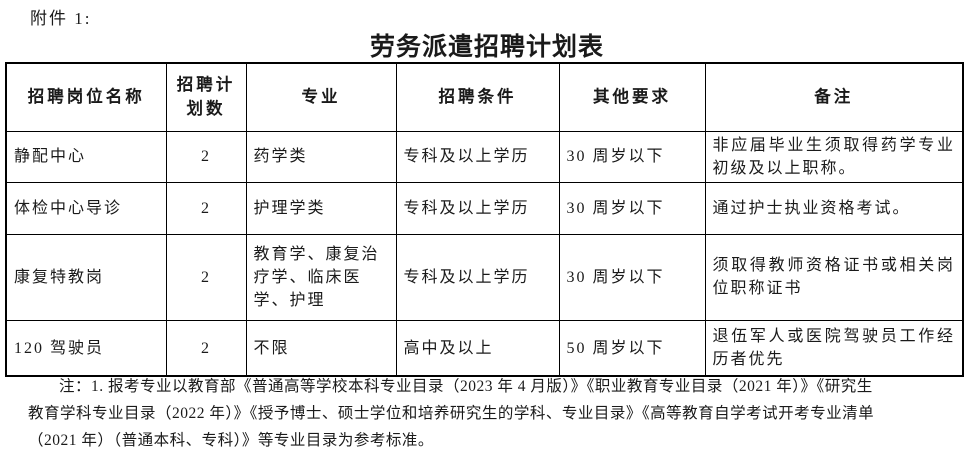  Describe the element at coordinates (834, 208) in the screenshot. I see `cell-remark: 通过护士执业资格考试。` at that location.